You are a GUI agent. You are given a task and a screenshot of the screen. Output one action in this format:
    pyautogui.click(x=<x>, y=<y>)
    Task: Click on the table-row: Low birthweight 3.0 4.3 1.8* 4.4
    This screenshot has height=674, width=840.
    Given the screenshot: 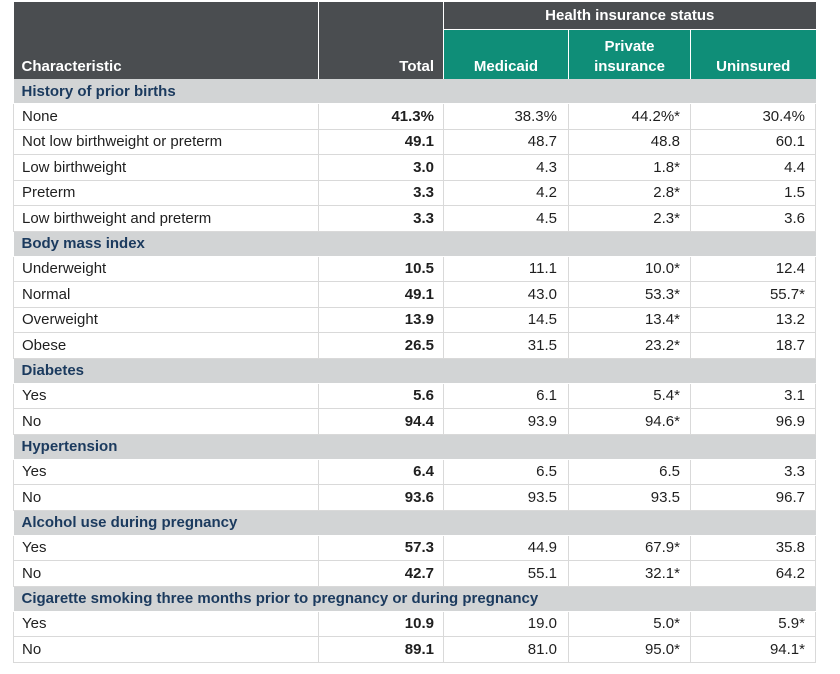 What is the action you would take?
    pyautogui.click(x=414, y=167)
    